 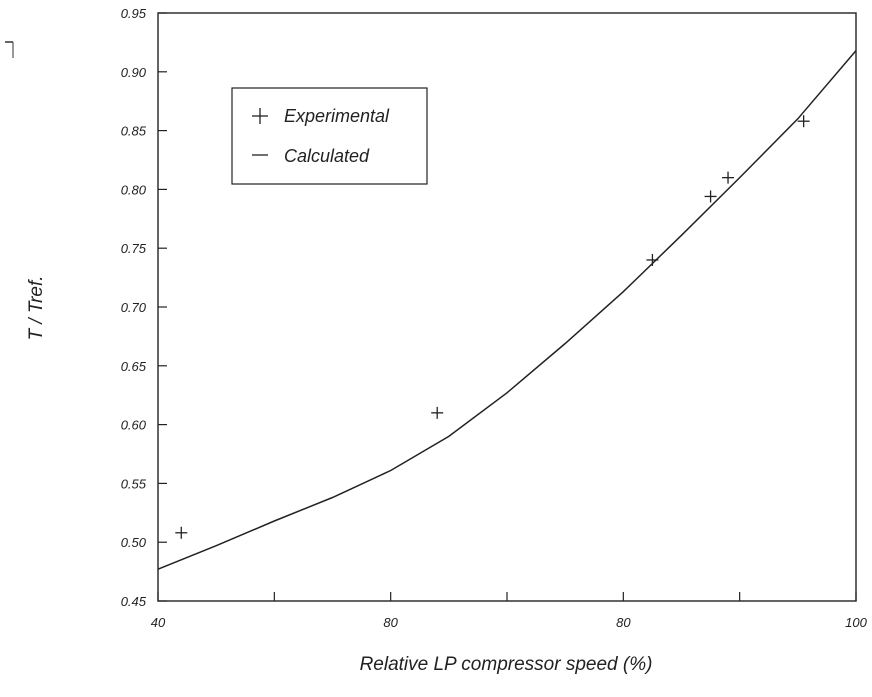 I want to click on y-tick-label: 0.85, so click(x=134, y=131).